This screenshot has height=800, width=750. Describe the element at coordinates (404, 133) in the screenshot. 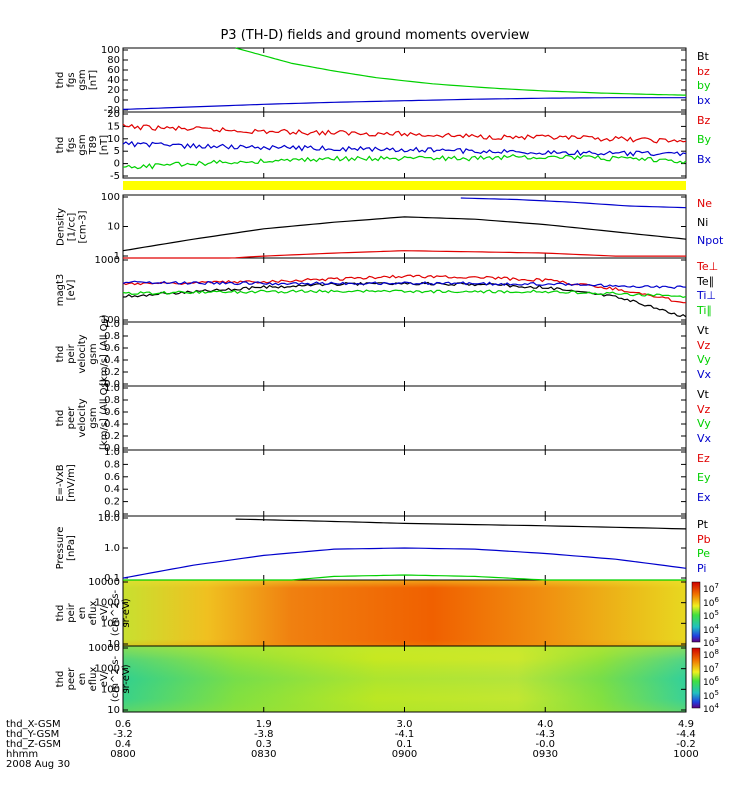

I see `series-line-Bz` at that location.